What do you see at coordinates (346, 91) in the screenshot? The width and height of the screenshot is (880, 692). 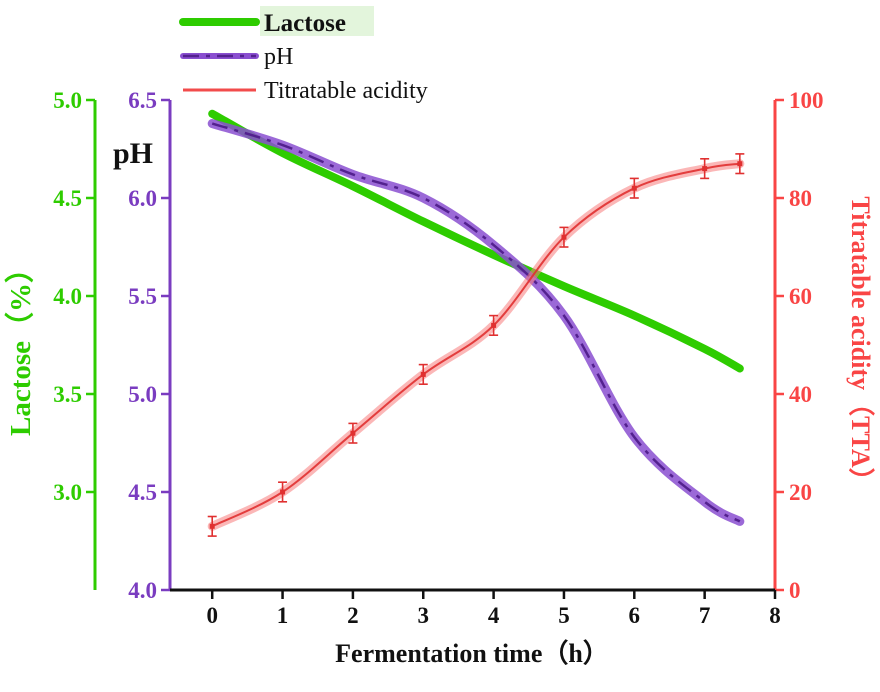 I see `legend-label-tta: Titratable acidity` at bounding box center [346, 91].